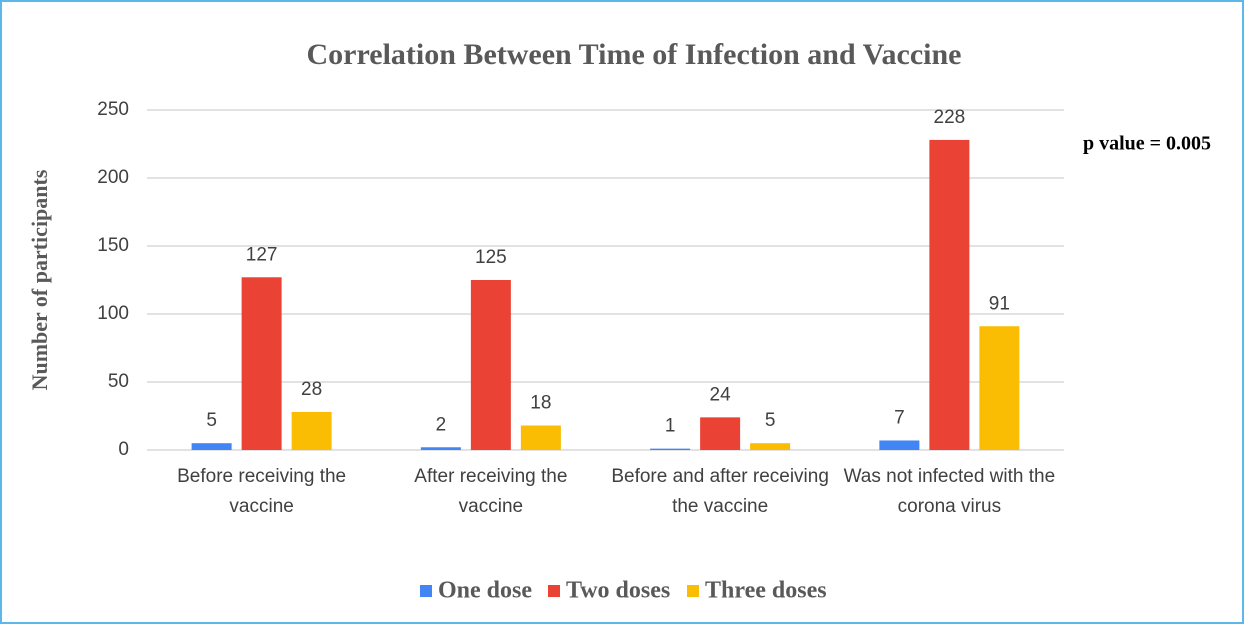 This screenshot has width=1244, height=624. What do you see at coordinates (721, 394) in the screenshot?
I see `data-label: 24` at bounding box center [721, 394].